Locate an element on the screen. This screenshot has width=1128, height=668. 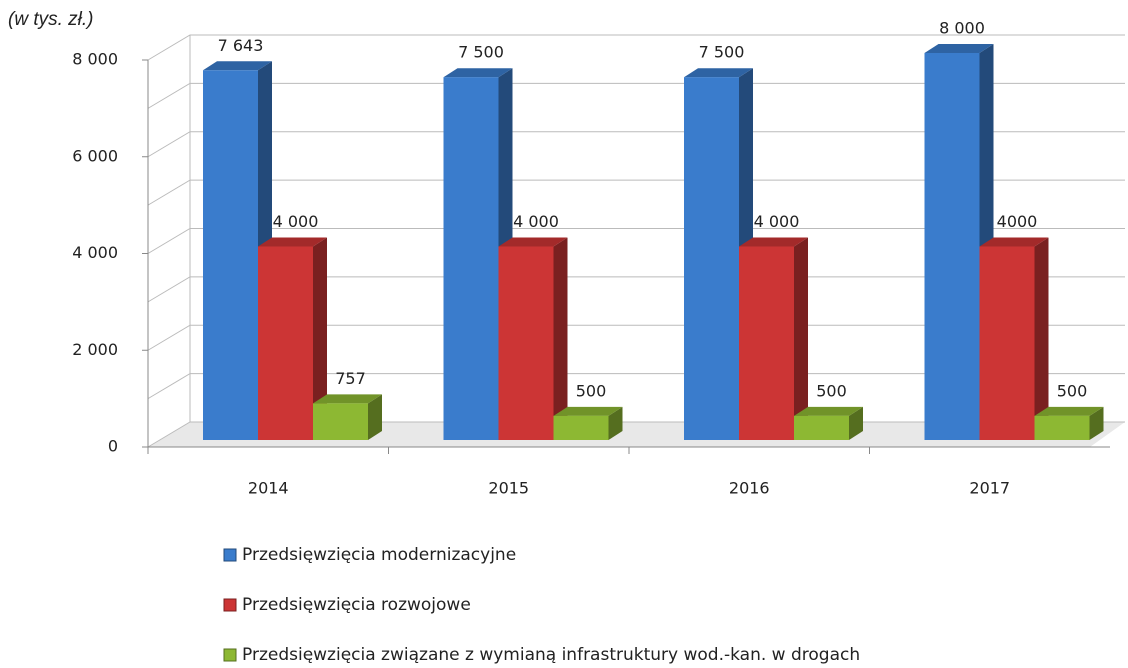
x-tick-label: 2017 is located at coordinates (989, 488).